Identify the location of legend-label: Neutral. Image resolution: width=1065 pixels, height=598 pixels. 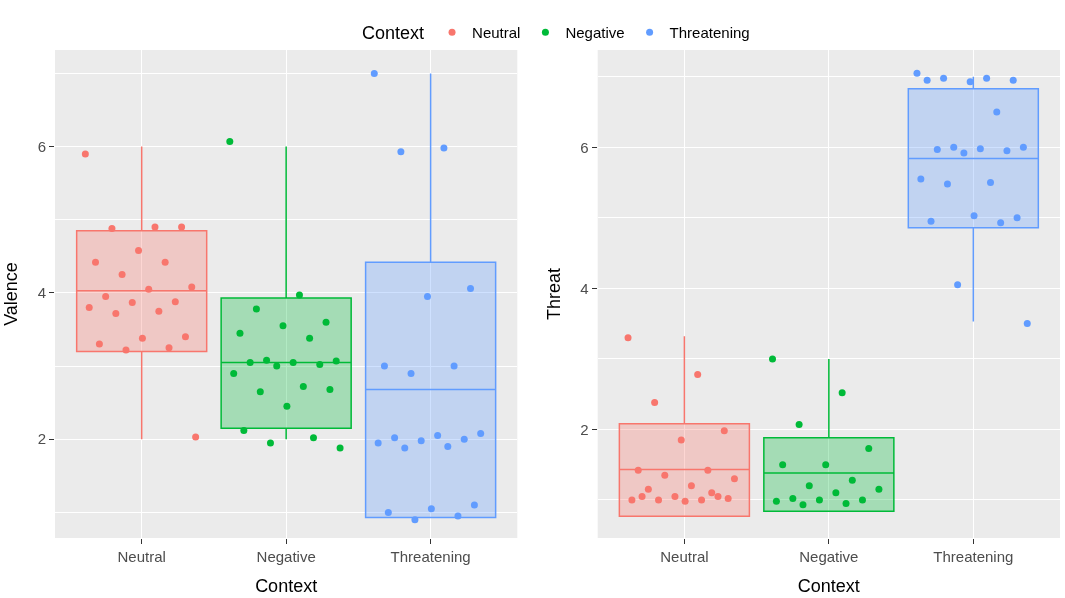
(496, 33).